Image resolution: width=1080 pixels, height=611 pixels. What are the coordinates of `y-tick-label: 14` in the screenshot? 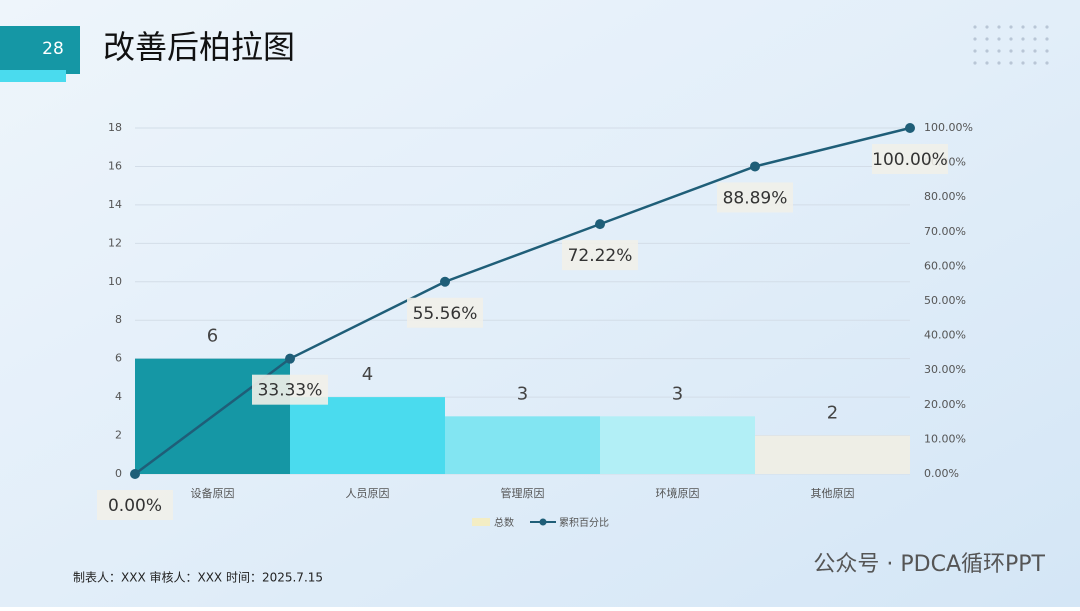 It's located at (115, 204).